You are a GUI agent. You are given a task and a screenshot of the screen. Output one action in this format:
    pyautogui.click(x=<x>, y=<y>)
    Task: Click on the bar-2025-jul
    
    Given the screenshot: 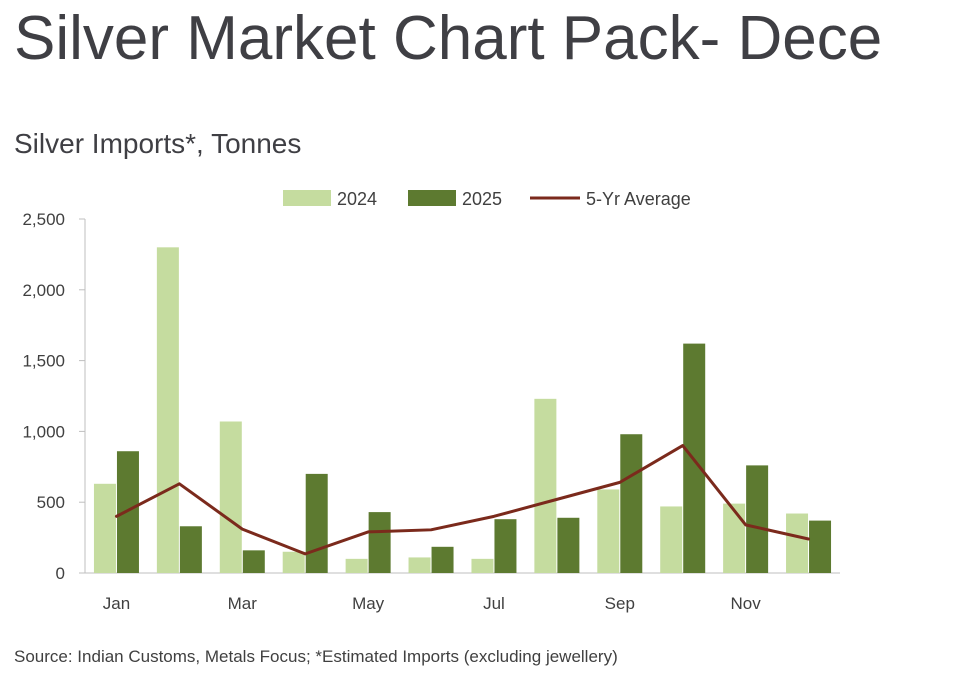 What is the action you would take?
    pyautogui.click(x=505, y=546)
    